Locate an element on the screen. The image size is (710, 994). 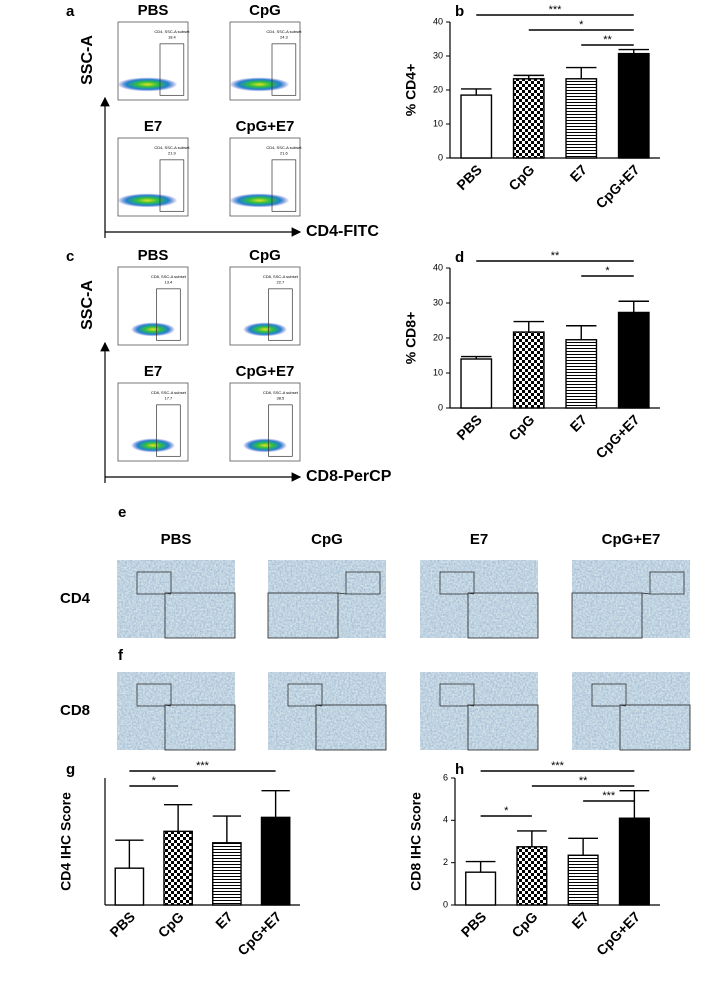
plot-title: CpG+E7 is located at coordinates (265, 371).